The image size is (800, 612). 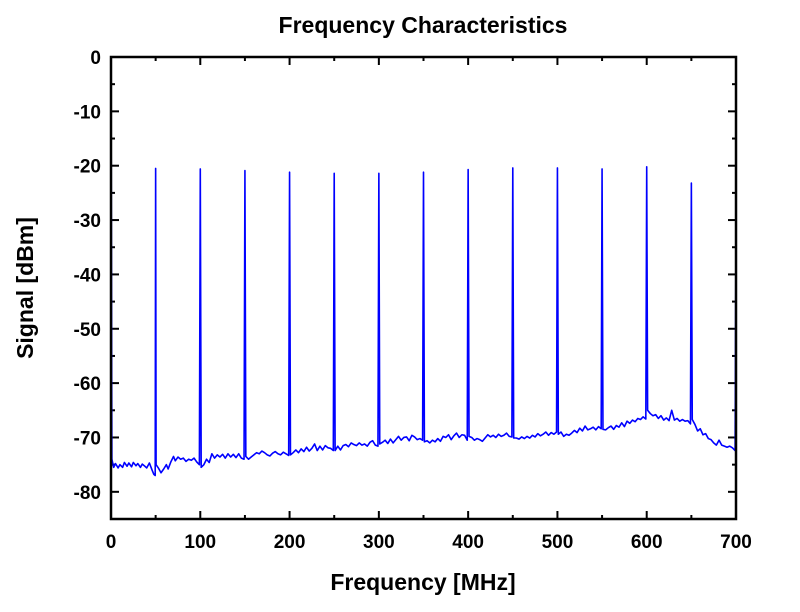 I want to click on chart-title: Frequency Characteristics, so click(x=423, y=25).